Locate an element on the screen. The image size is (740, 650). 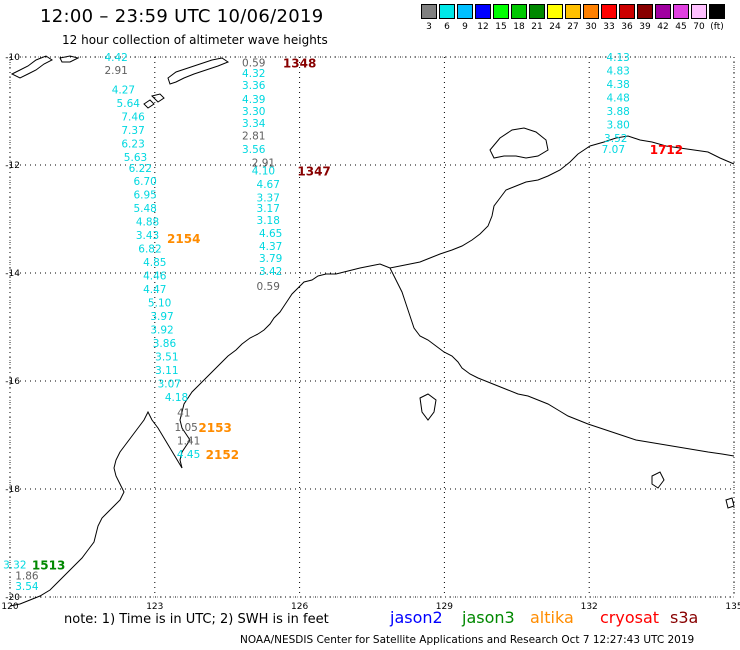
coastline-gulf-east is located at coordinates (562, 362).